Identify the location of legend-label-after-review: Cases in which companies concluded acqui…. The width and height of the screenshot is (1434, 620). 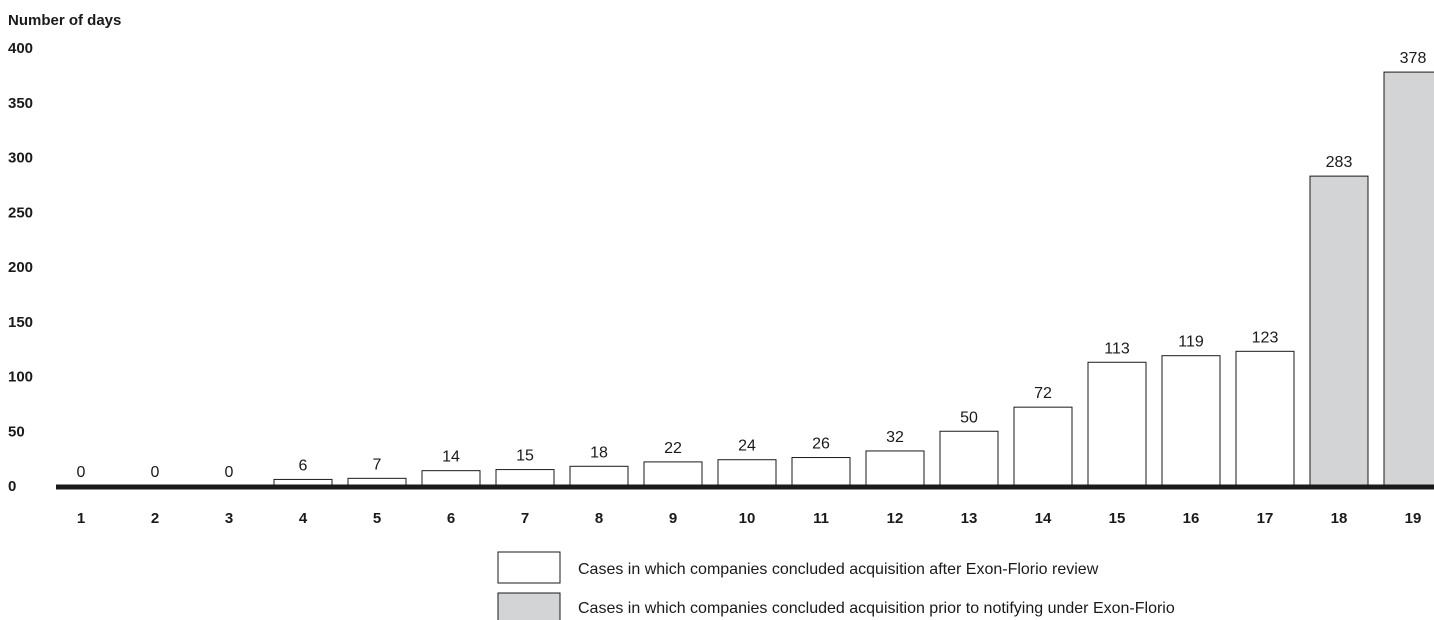
(838, 569).